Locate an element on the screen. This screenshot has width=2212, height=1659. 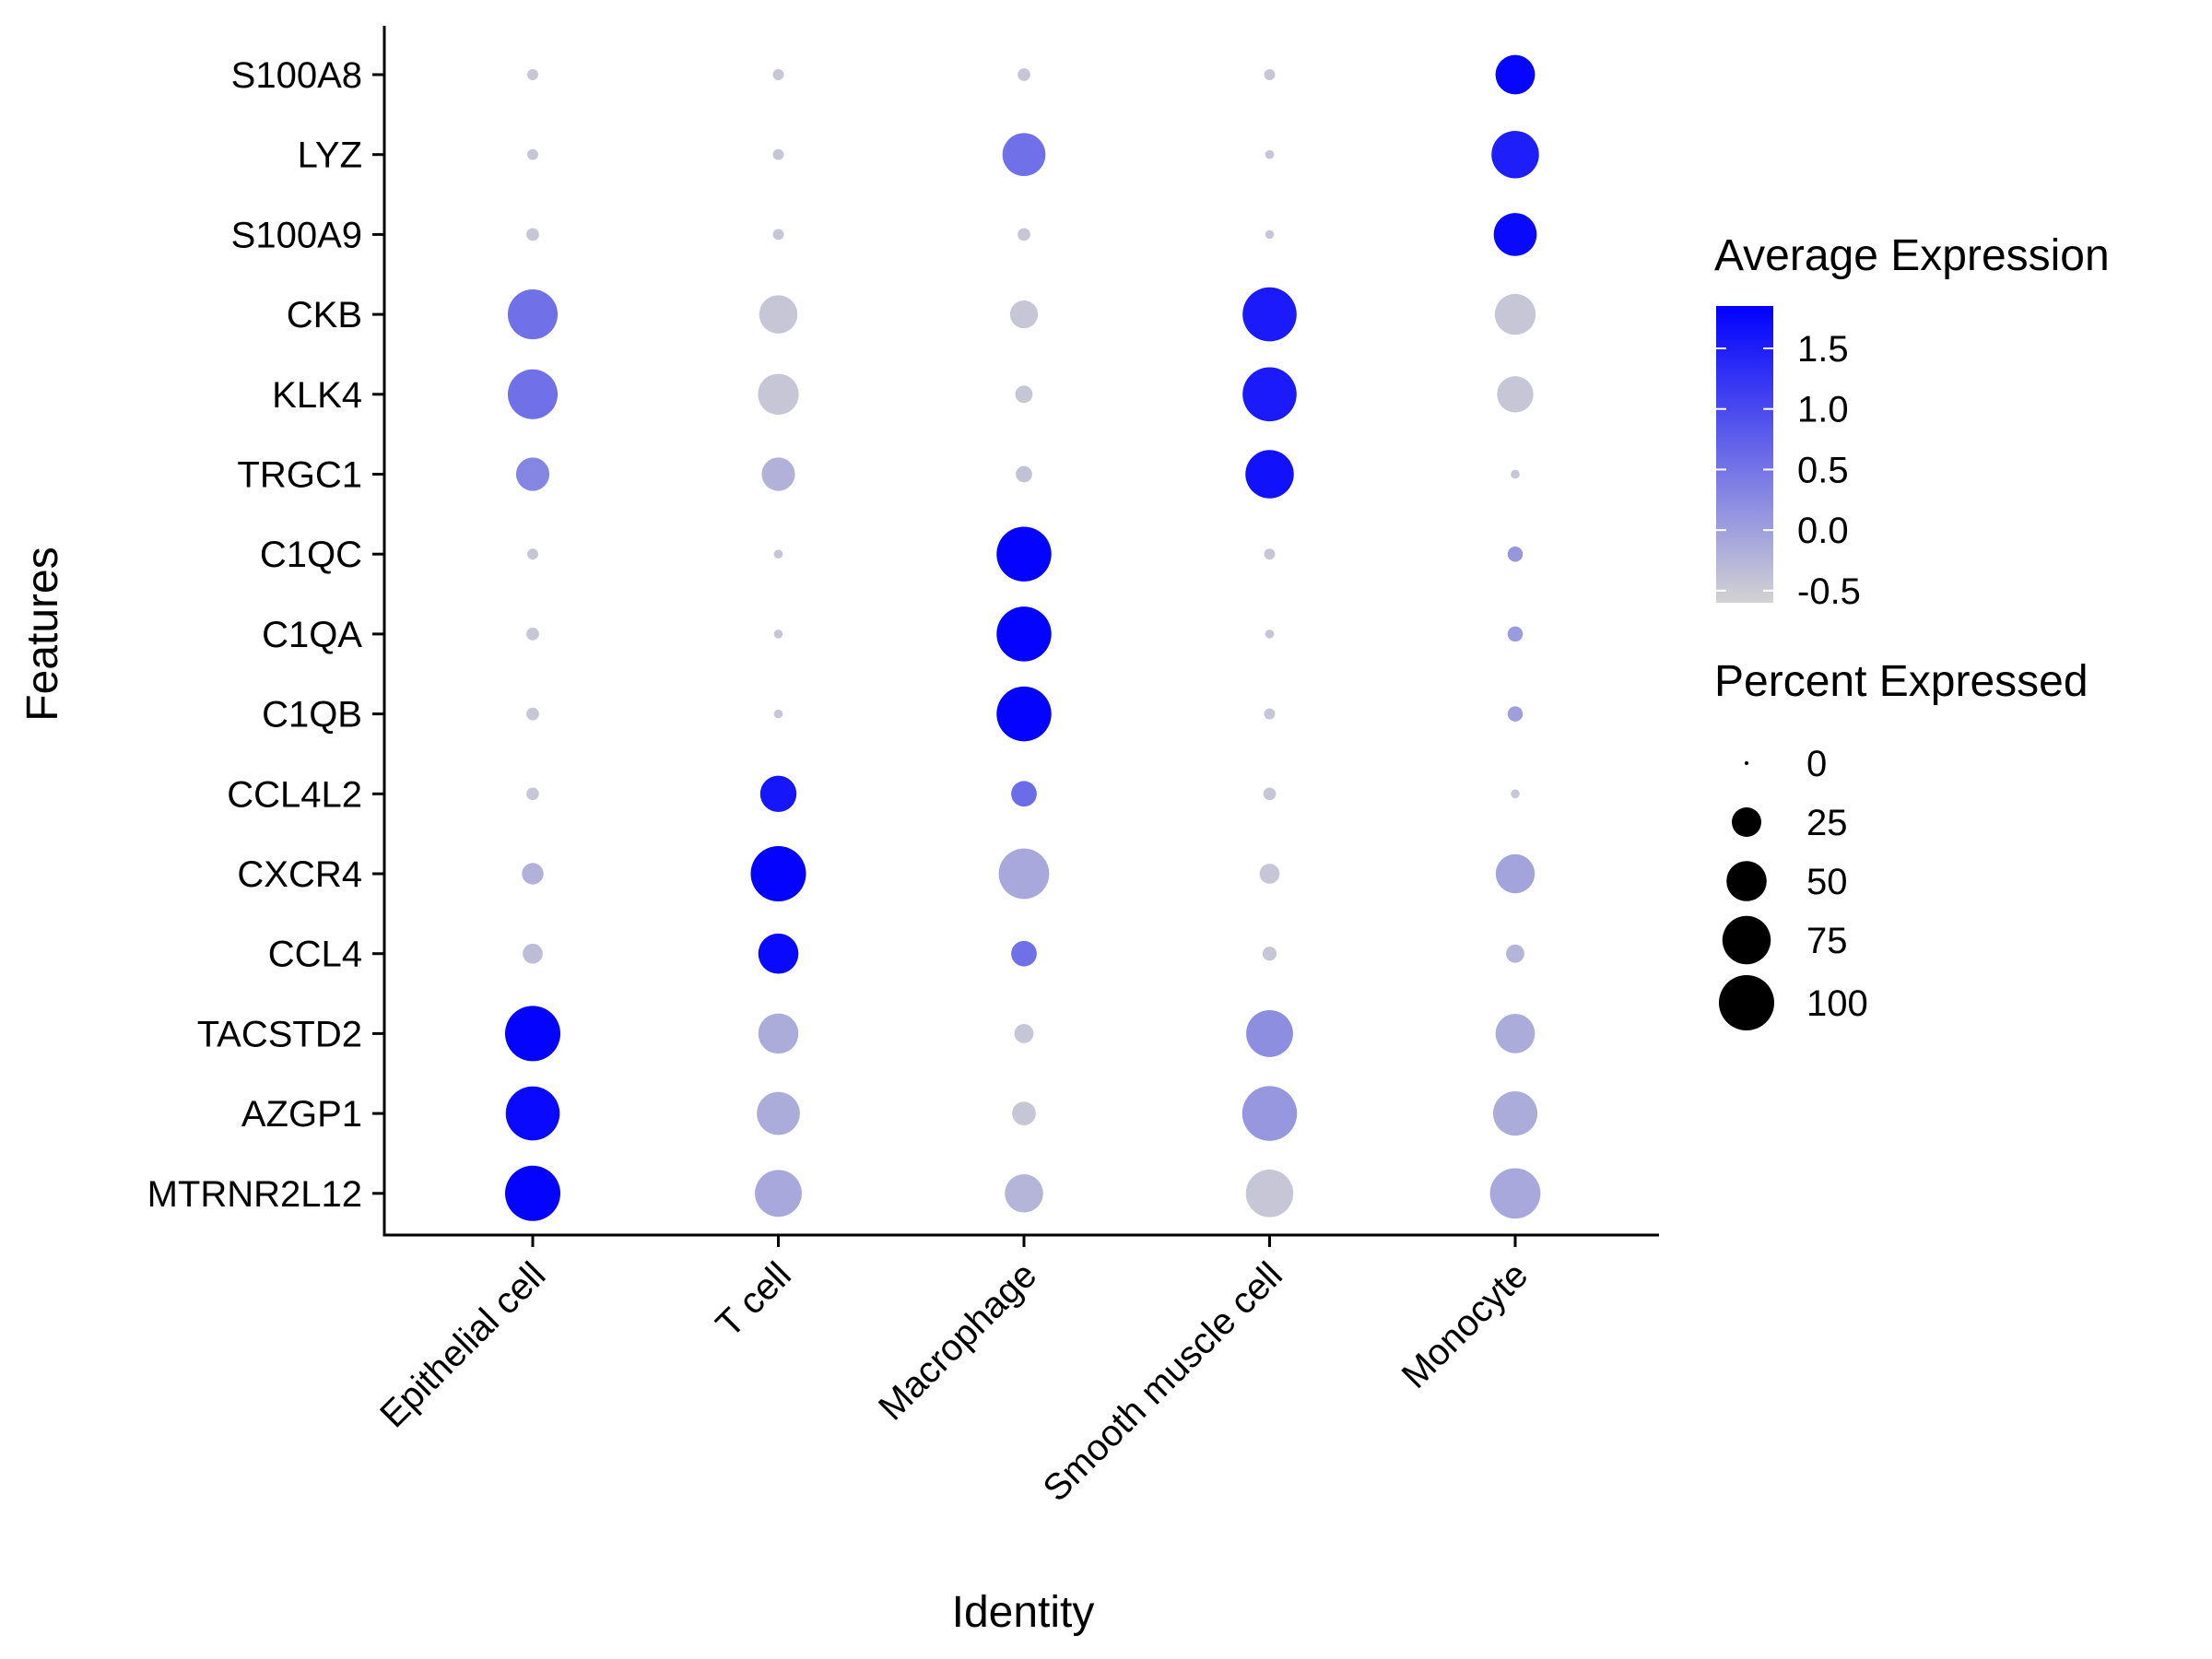
colorbar is located at coordinates (1744, 454).